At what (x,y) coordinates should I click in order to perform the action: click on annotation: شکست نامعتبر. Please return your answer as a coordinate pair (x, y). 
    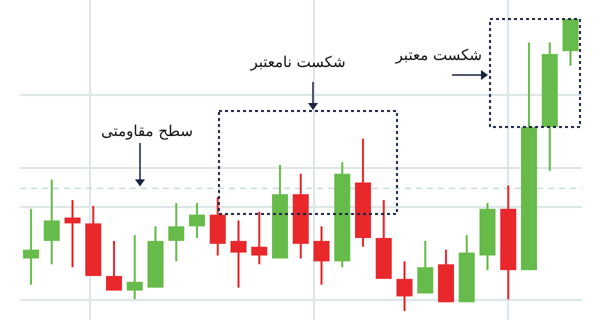
    Looking at the image, I should click on (297, 62).